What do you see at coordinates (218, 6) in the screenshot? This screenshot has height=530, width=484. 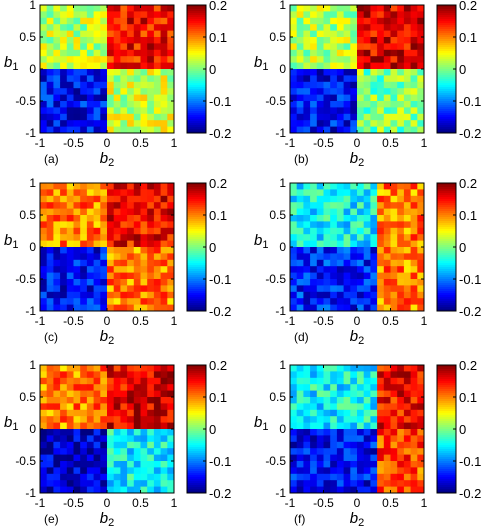 I see `colorbar-tick-label: 0.2` at bounding box center [218, 6].